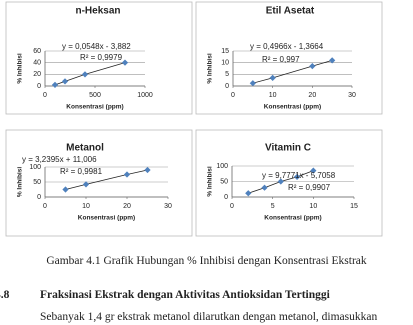  Describe the element at coordinates (97, 11) in the screenshot. I see `chart-title: n-Heksan` at that location.